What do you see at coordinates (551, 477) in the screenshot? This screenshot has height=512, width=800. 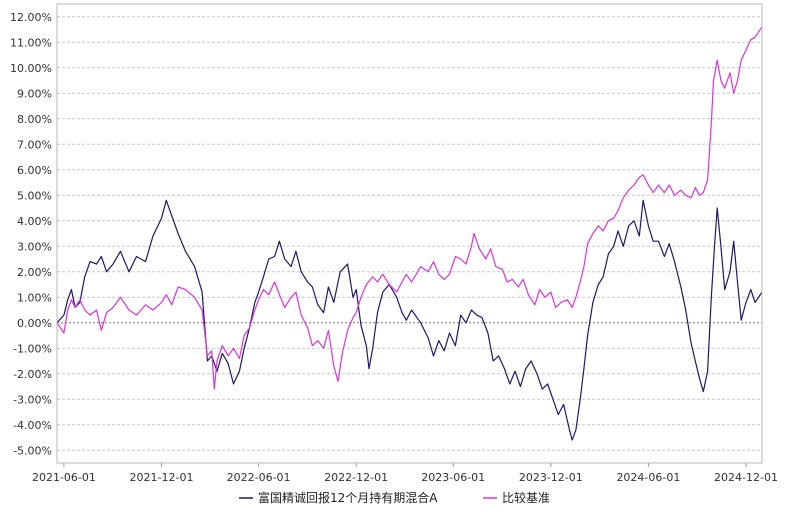 I see `x-tick-label: 2023-12-01` at bounding box center [551, 477].